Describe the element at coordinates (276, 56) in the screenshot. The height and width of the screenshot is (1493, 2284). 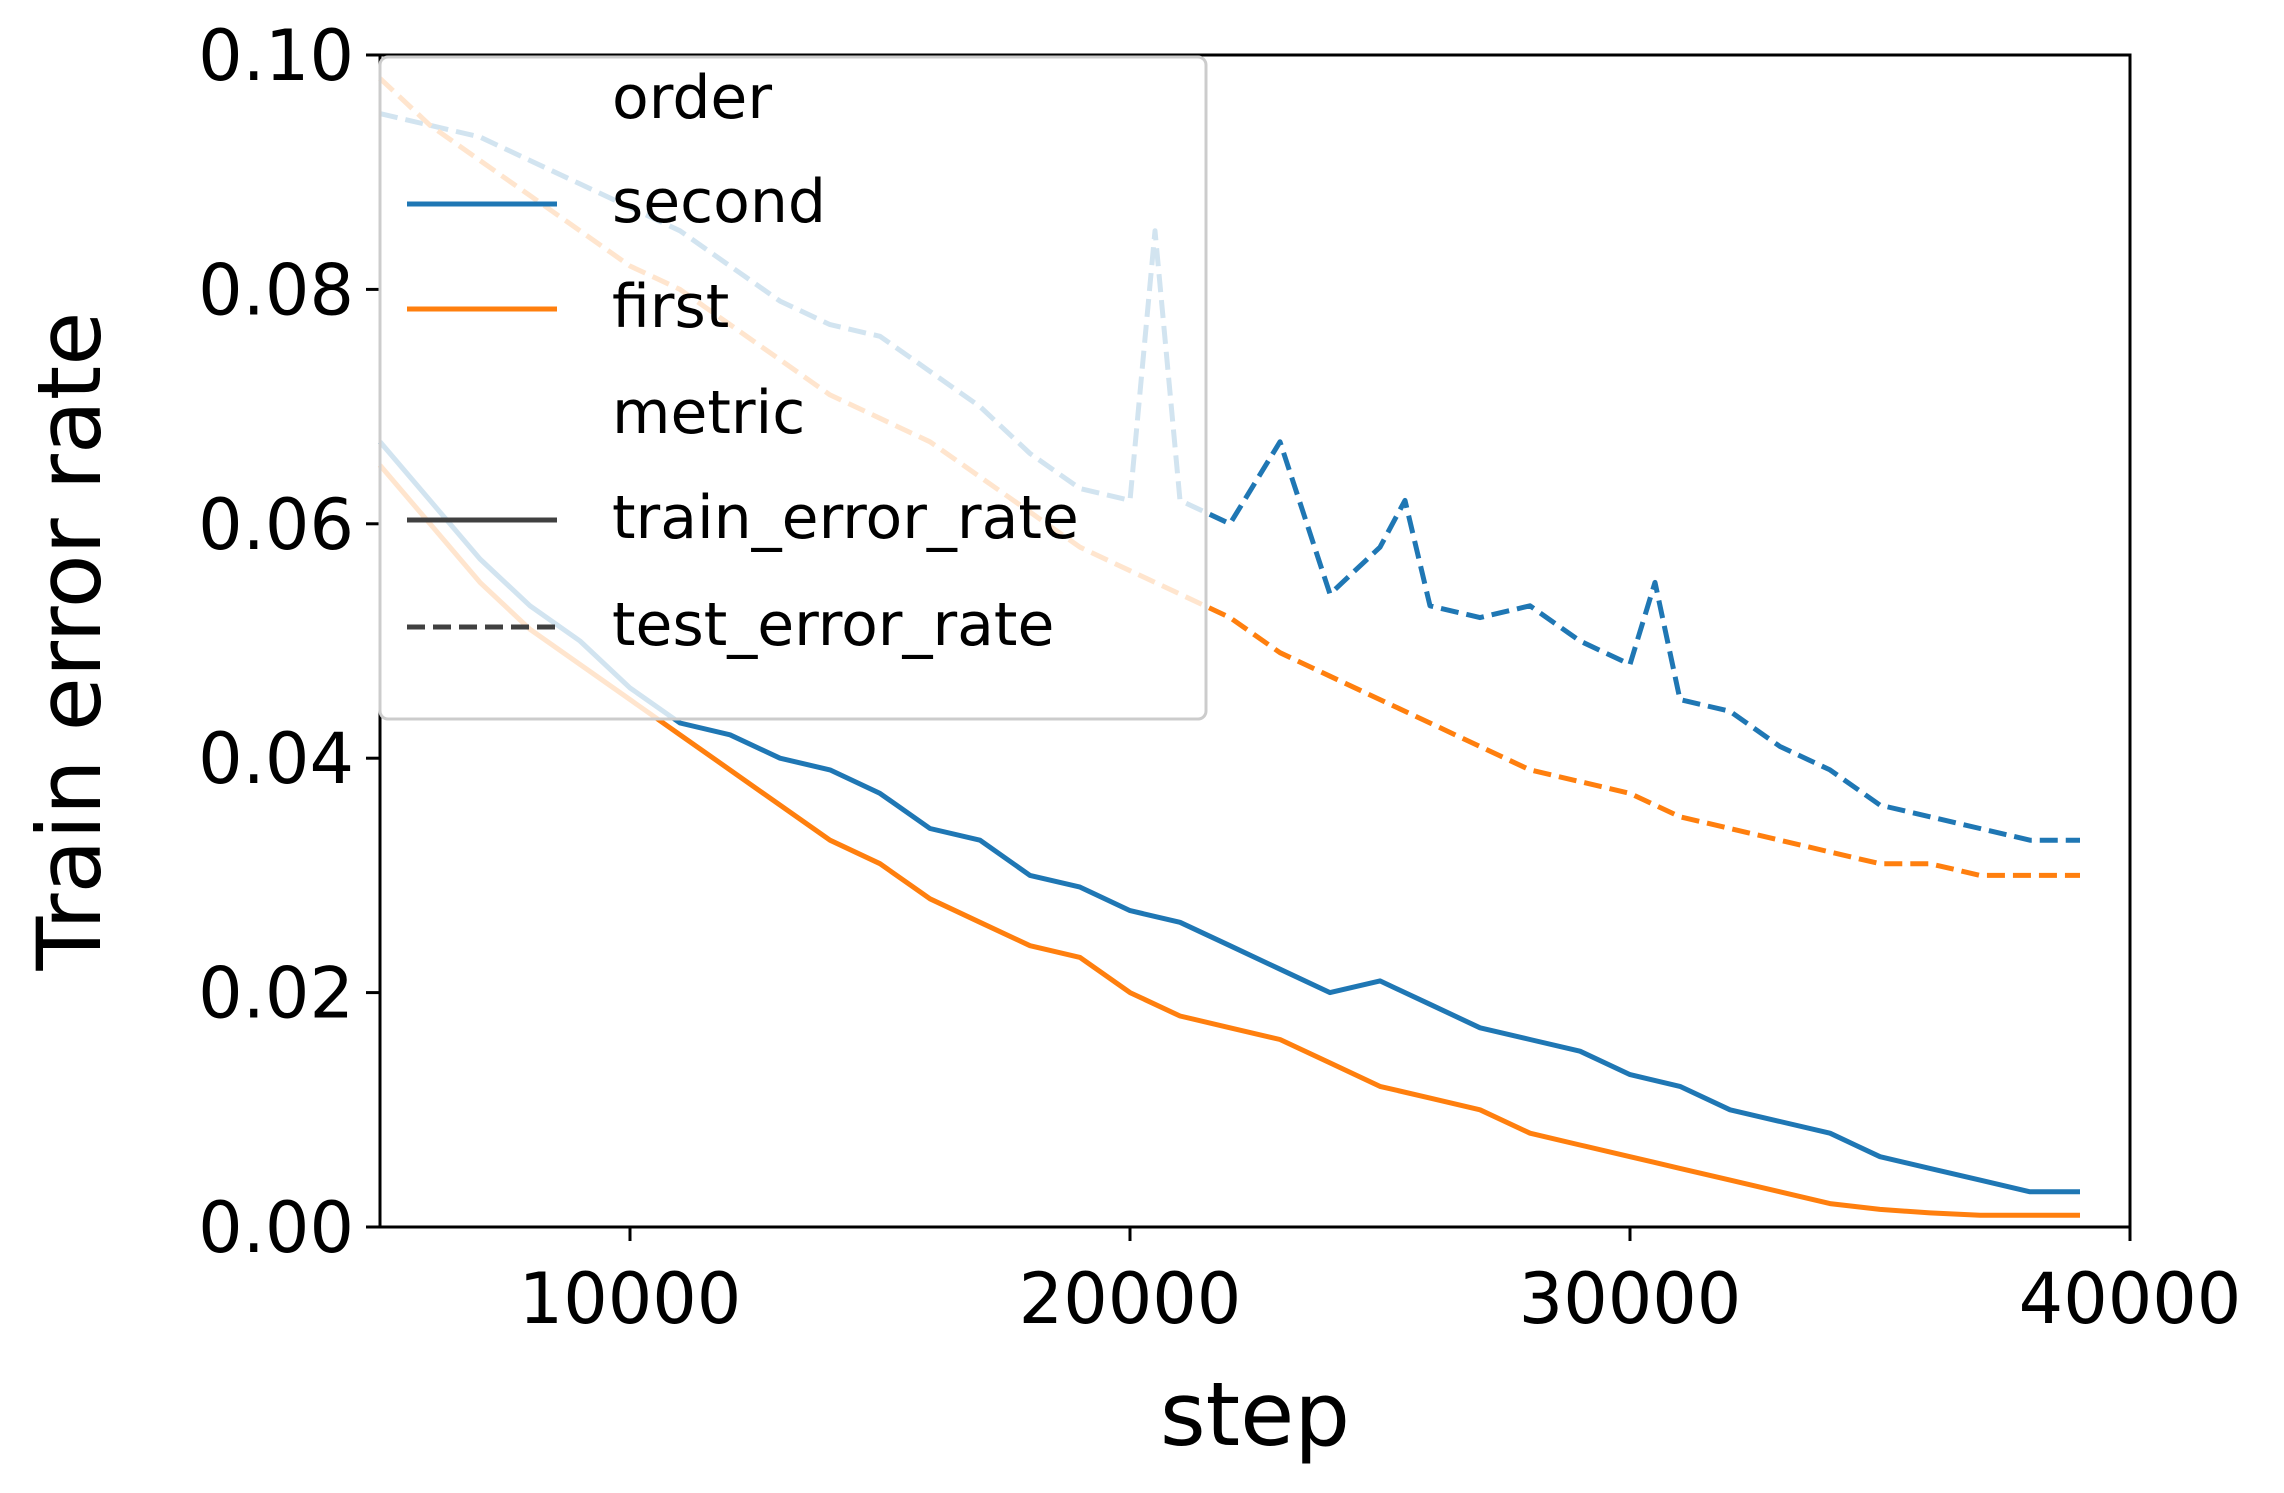
I see `y-tick-label: 0.10` at that location.